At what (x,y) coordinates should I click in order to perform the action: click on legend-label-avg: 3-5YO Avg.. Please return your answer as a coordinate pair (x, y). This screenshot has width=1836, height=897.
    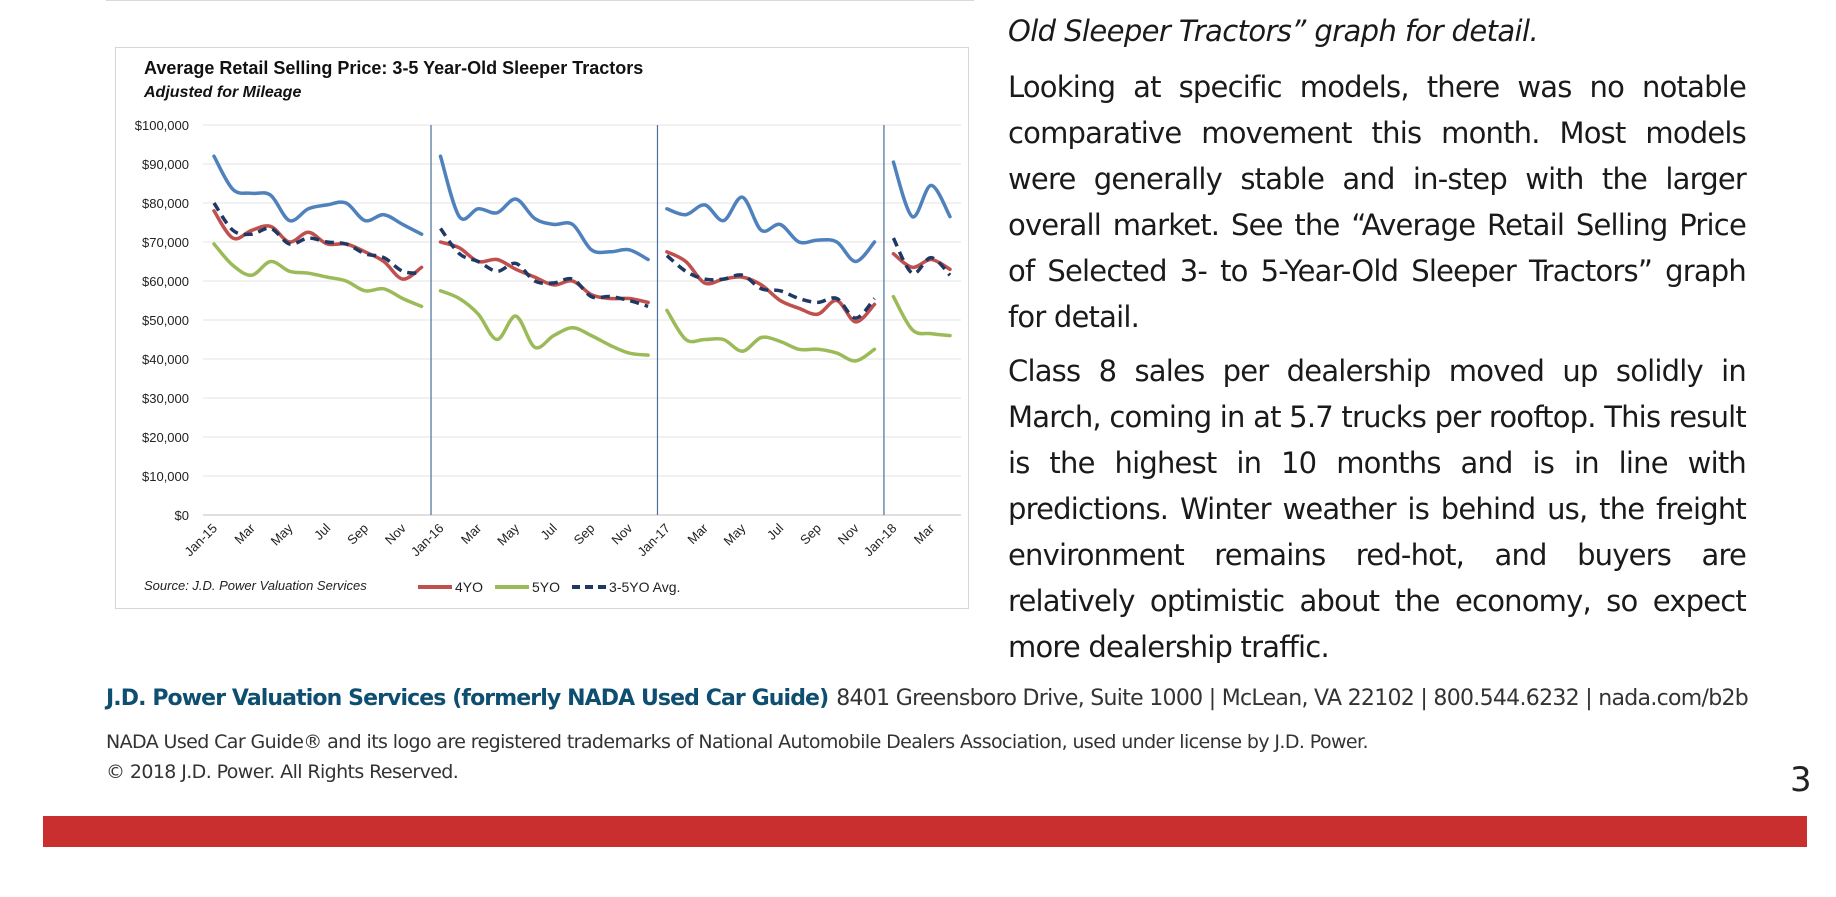
    Looking at the image, I should click on (645, 587).